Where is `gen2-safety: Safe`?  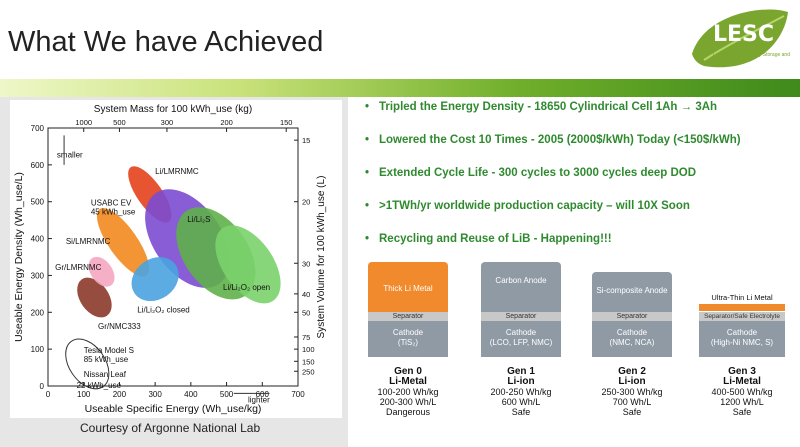
gen2-safety: Safe is located at coordinates (632, 412).